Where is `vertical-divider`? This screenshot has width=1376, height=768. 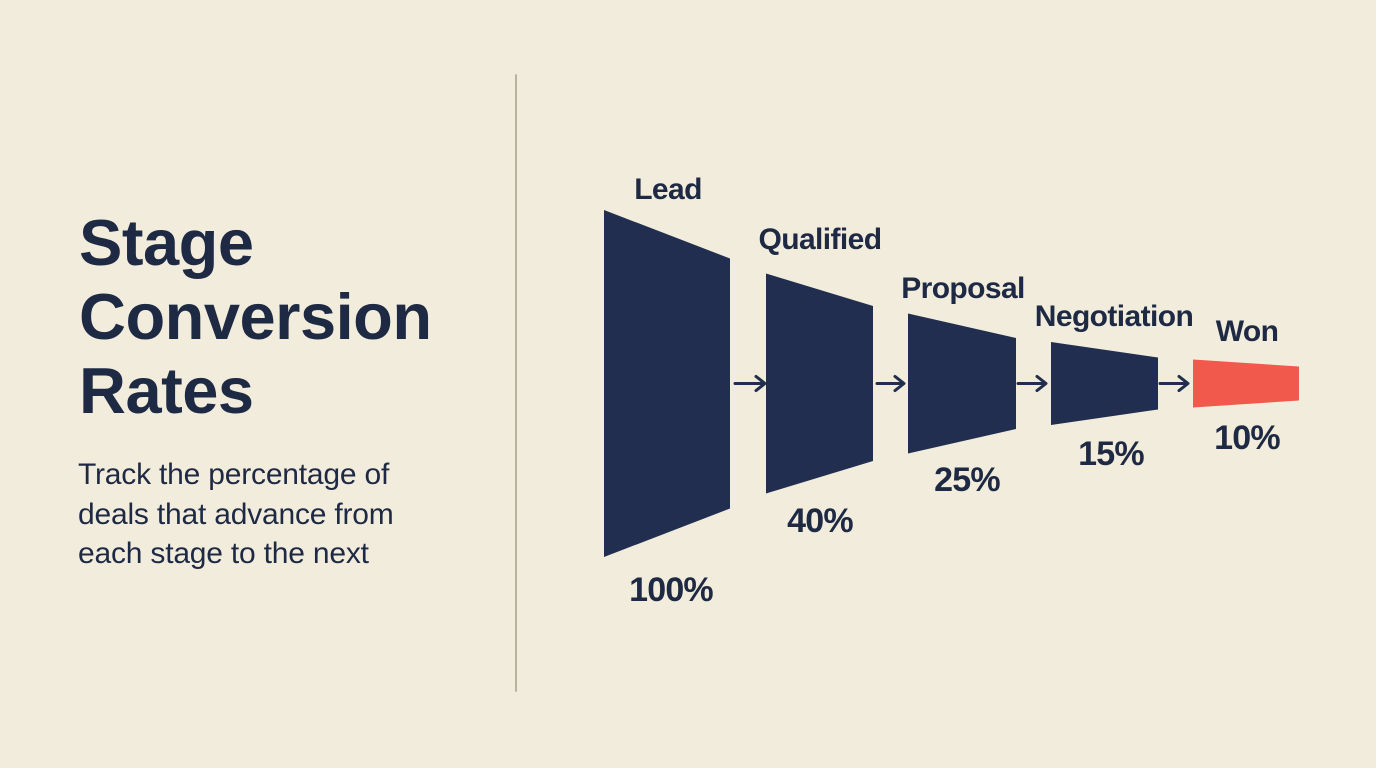 vertical-divider is located at coordinates (516, 383).